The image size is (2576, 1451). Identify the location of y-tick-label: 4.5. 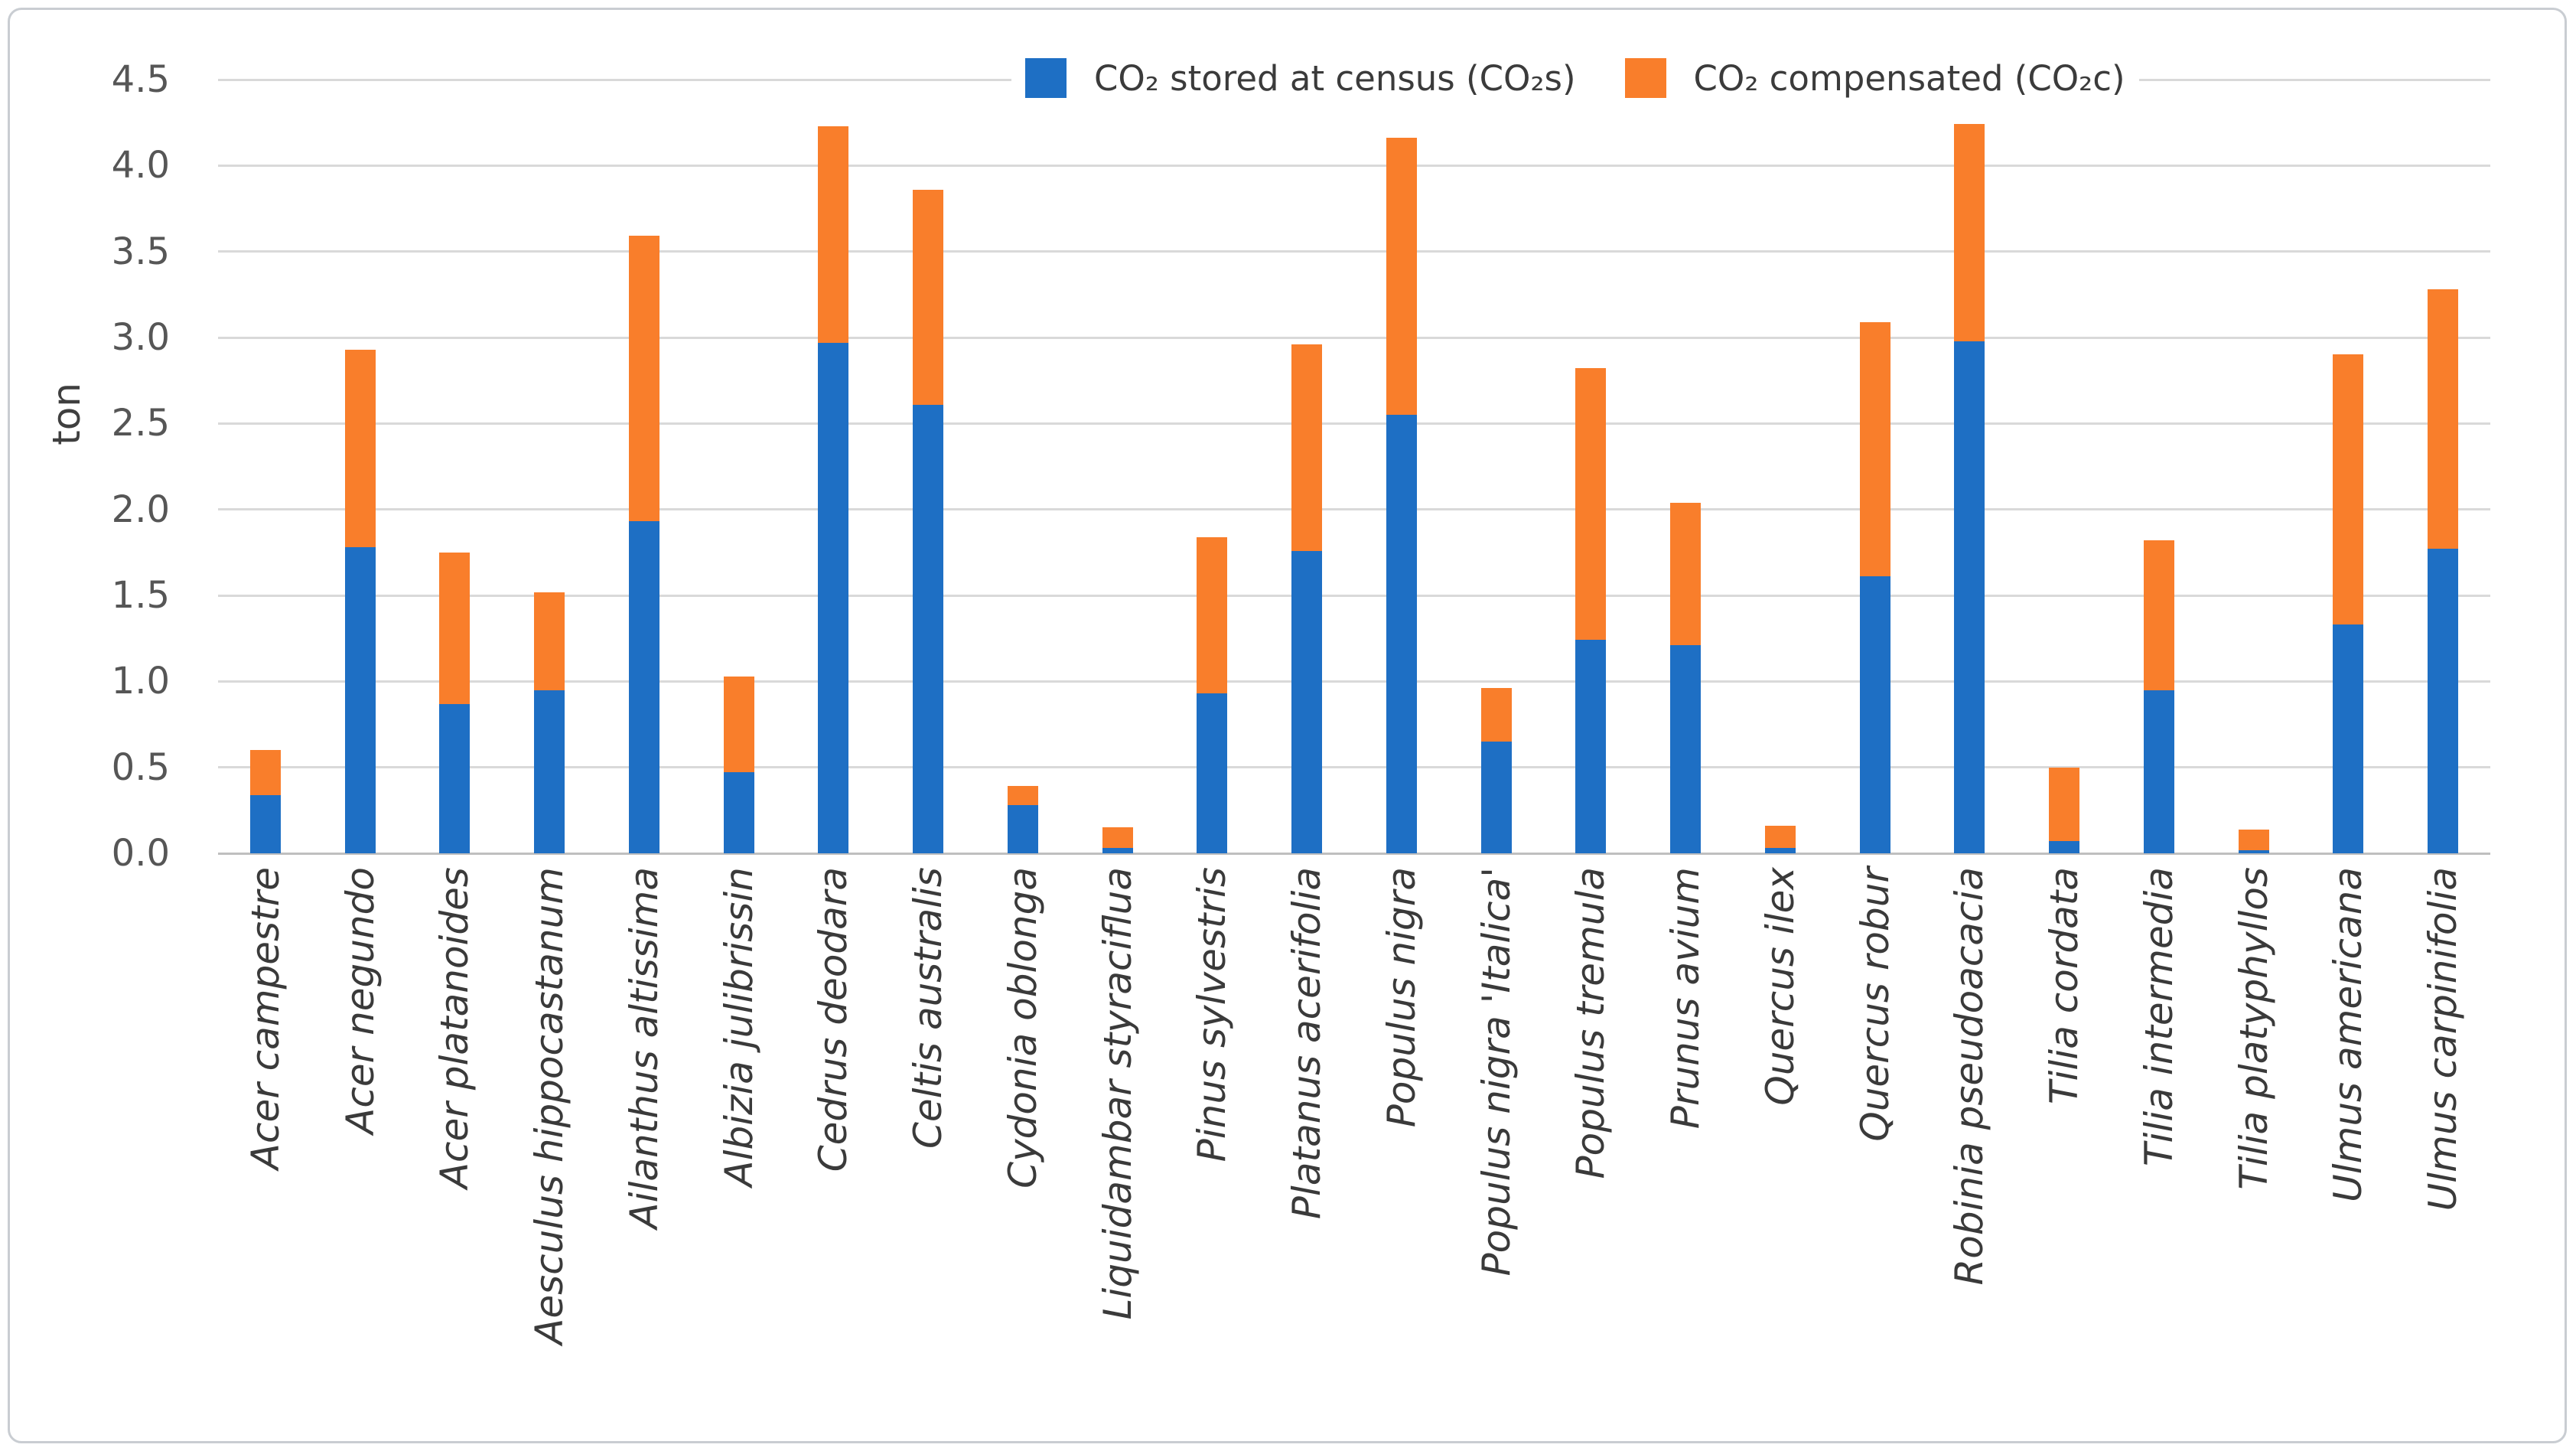
(141, 80).